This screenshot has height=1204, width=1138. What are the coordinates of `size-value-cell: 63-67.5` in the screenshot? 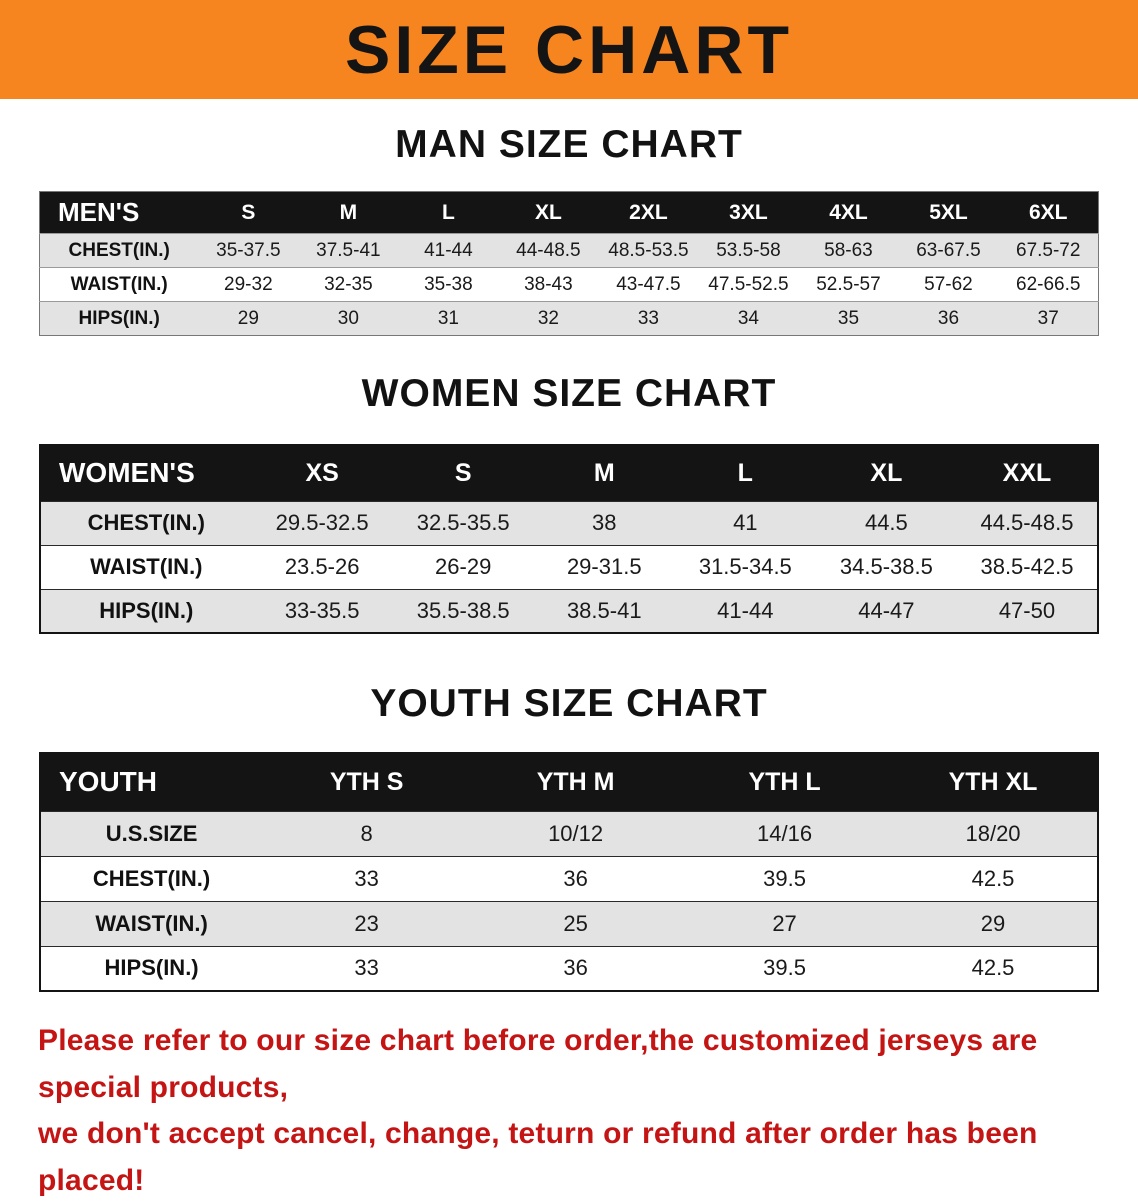 It's located at (948, 250).